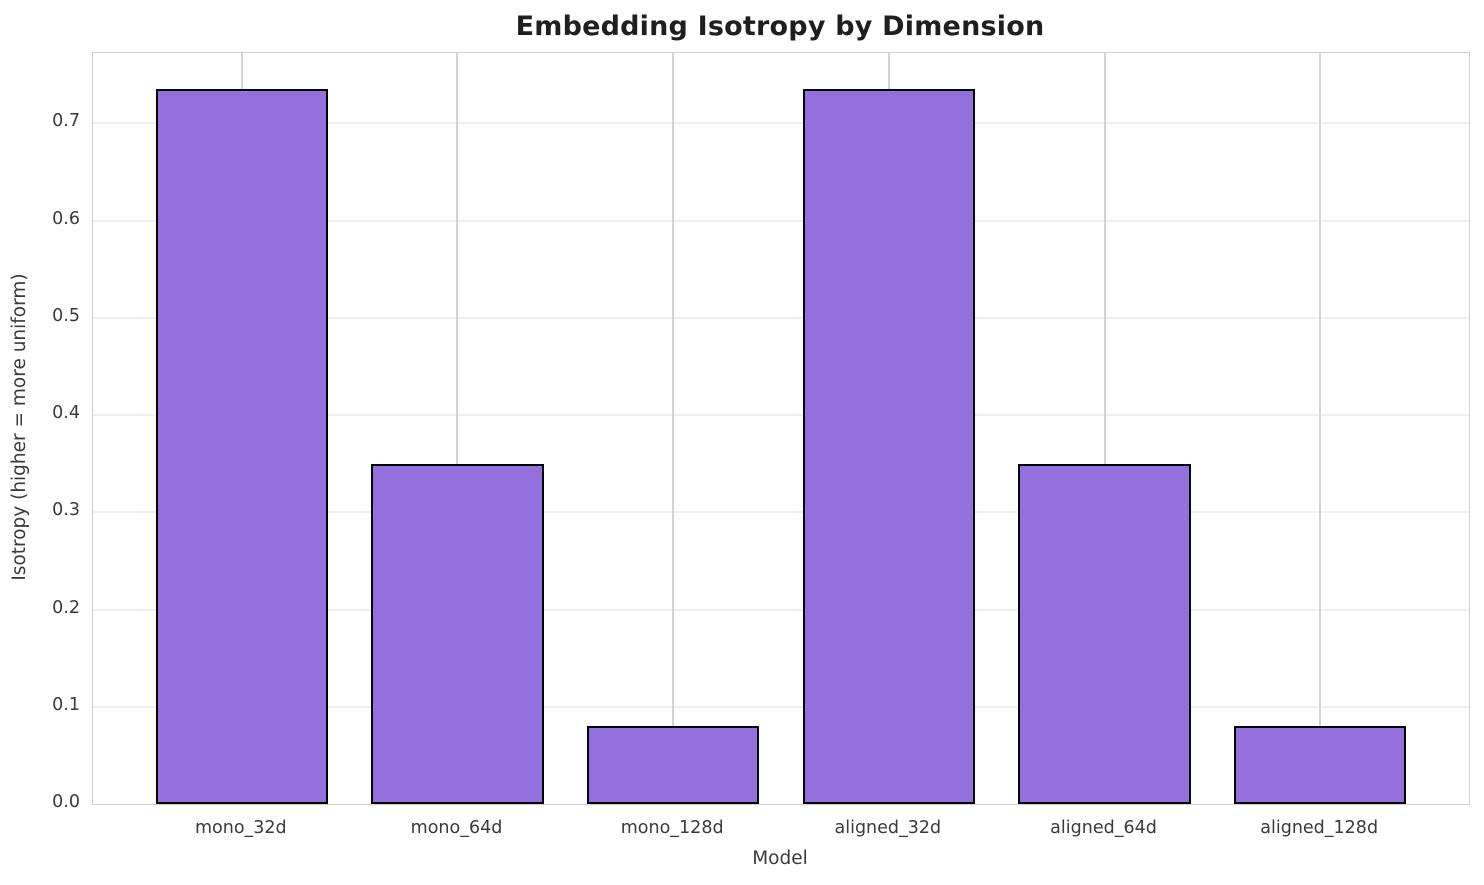  What do you see at coordinates (66, 607) in the screenshot?
I see `y-tick-label: 0.2` at bounding box center [66, 607].